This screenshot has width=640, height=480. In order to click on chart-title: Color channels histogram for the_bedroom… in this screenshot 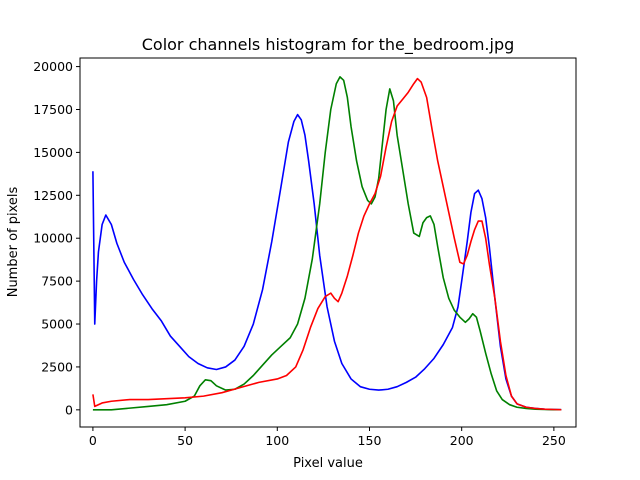, I will do `click(328, 45)`.